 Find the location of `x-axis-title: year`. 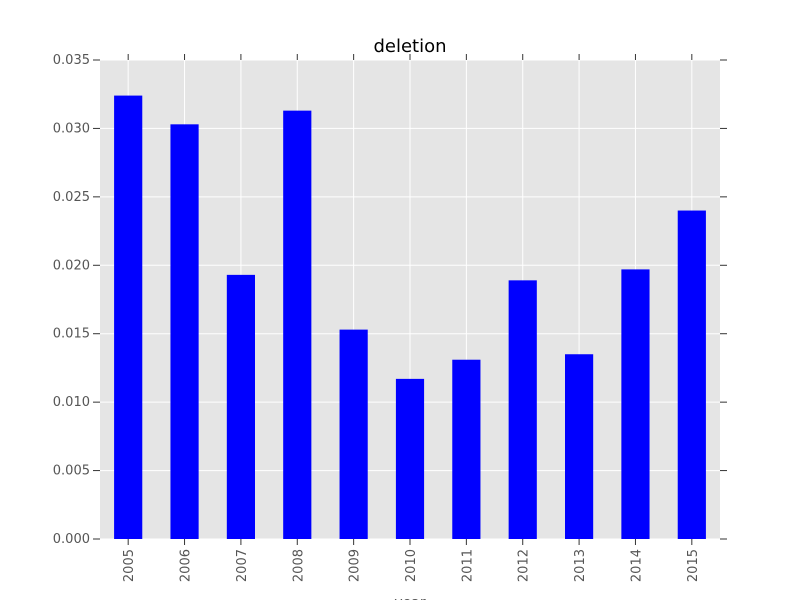

x-axis-title: year is located at coordinates (409, 597).